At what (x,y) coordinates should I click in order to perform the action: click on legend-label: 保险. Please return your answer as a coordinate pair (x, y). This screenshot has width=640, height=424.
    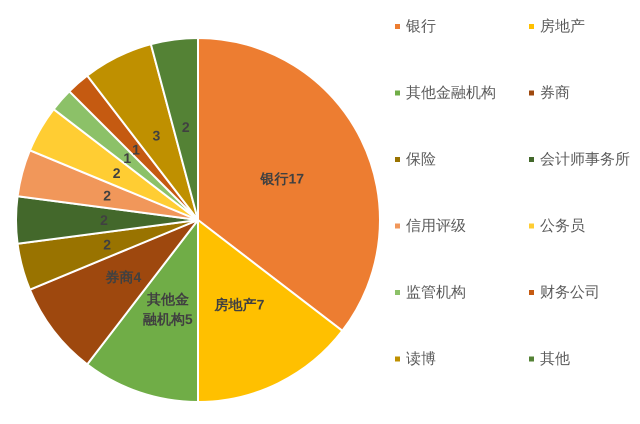
    Looking at the image, I should click on (421, 159).